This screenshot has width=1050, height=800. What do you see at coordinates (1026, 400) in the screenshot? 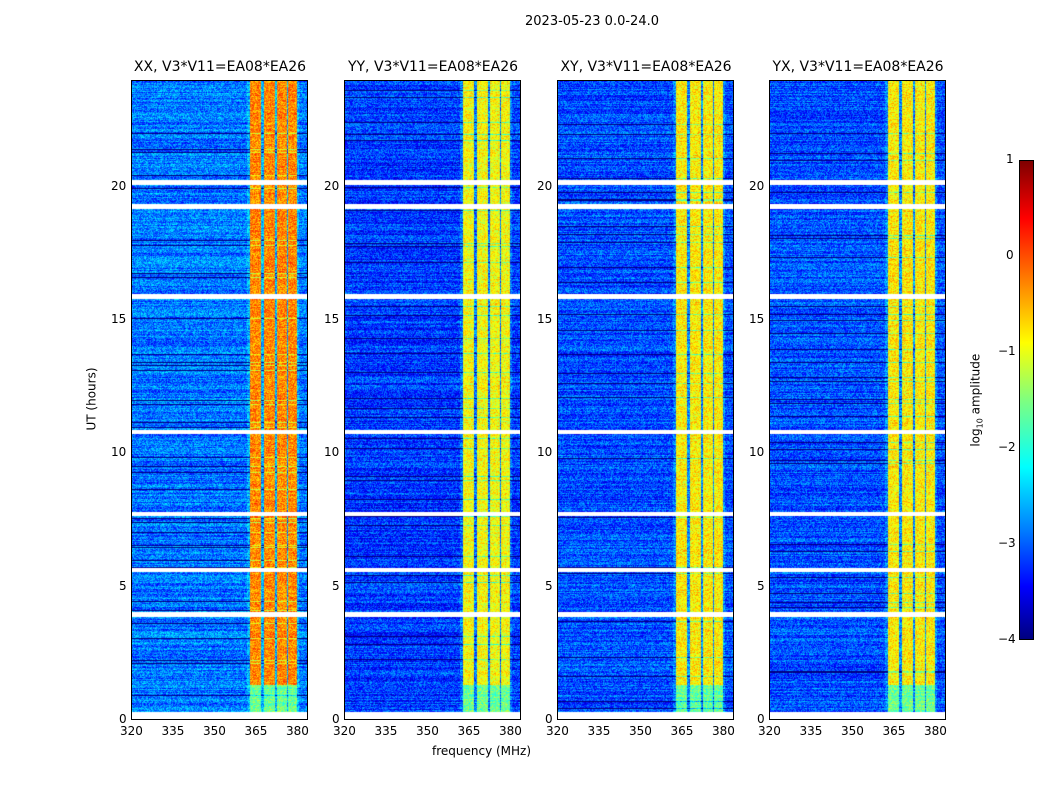
I see `colorbar` at bounding box center [1026, 400].